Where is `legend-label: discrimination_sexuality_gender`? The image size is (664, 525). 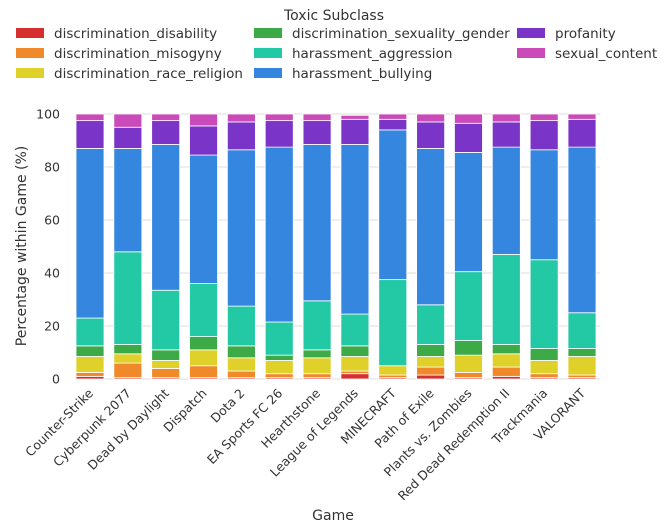 legend-label: discrimination_sexuality_gender is located at coordinates (401, 34).